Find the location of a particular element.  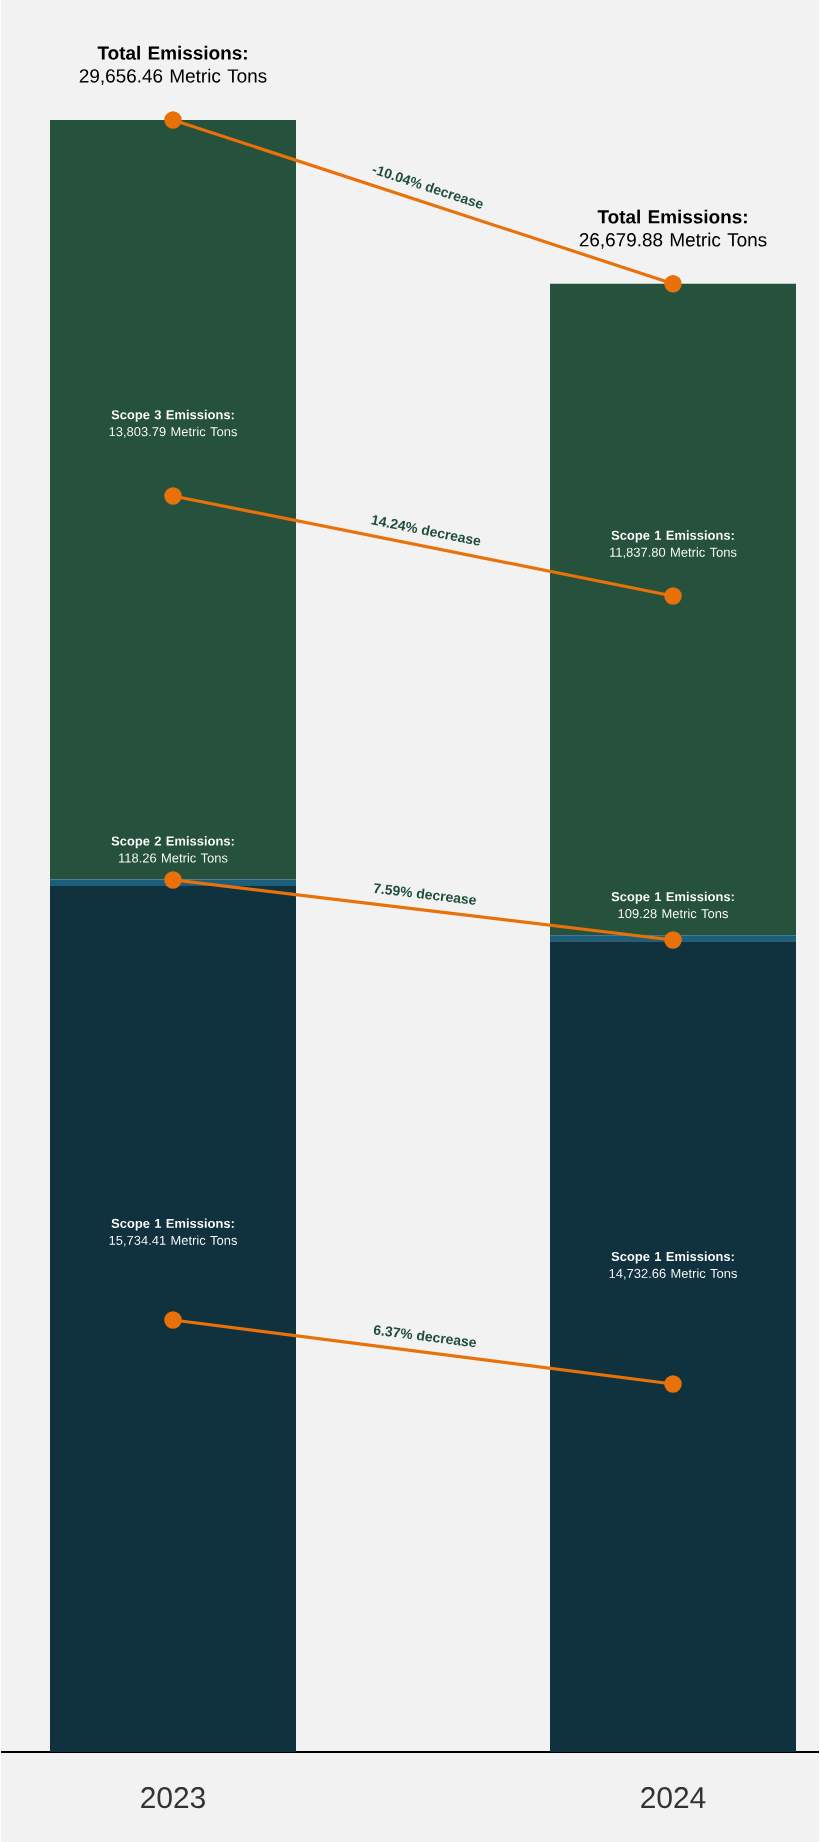

x-tick-label: 2023 is located at coordinates (173, 1798).